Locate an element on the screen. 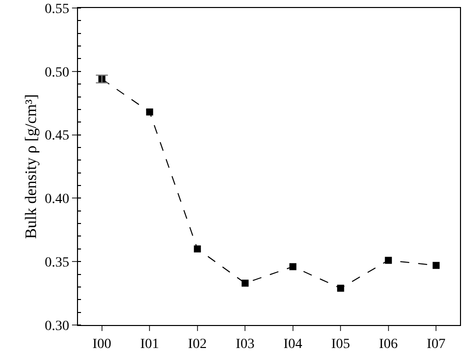 The height and width of the screenshot is (355, 474). y-tick-label: 0.30 is located at coordinates (57, 326).